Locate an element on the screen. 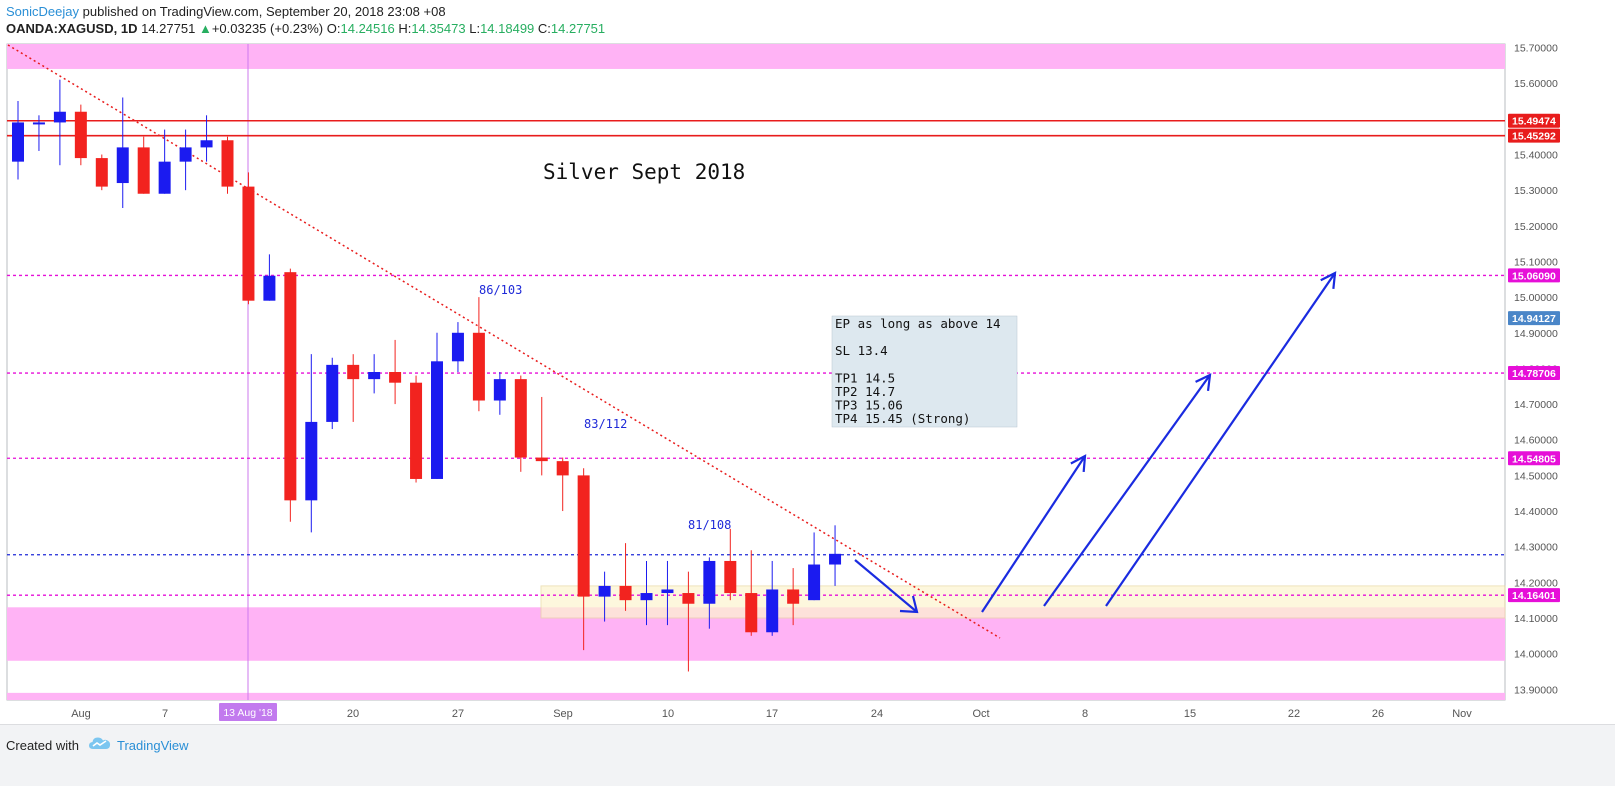 The image size is (1615, 786). price-tag-label: 15.49474 is located at coordinates (1534, 122).